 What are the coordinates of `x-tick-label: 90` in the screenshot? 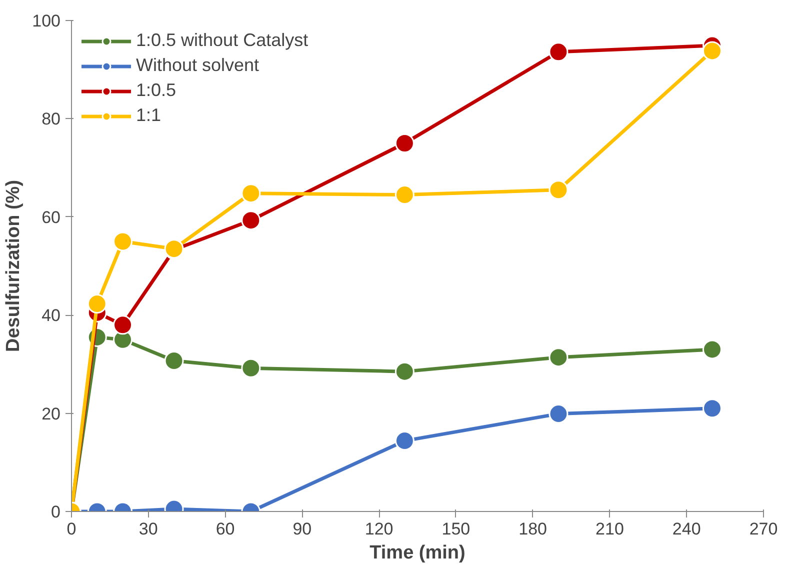 It's located at (302, 529).